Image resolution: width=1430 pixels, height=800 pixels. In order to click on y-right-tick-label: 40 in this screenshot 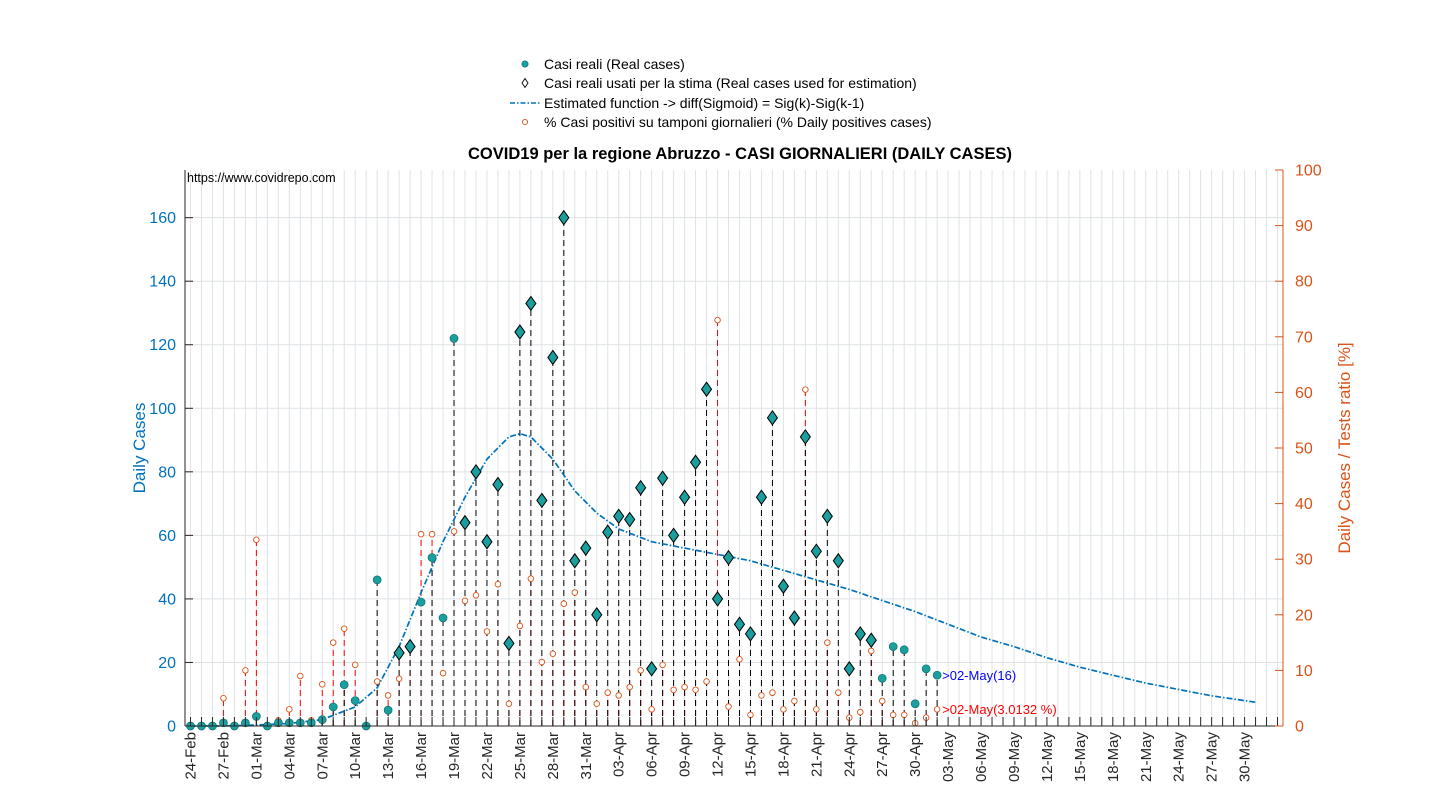, I will do `click(1304, 504)`.